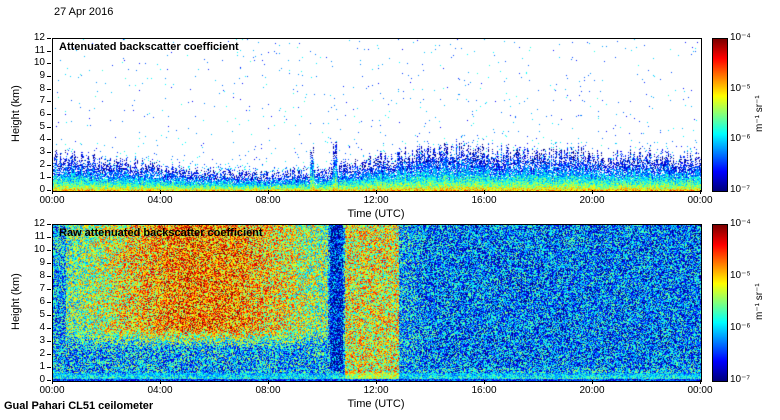  What do you see at coordinates (42, 88) in the screenshot?
I see `y-tick-label: 8` at bounding box center [42, 88].